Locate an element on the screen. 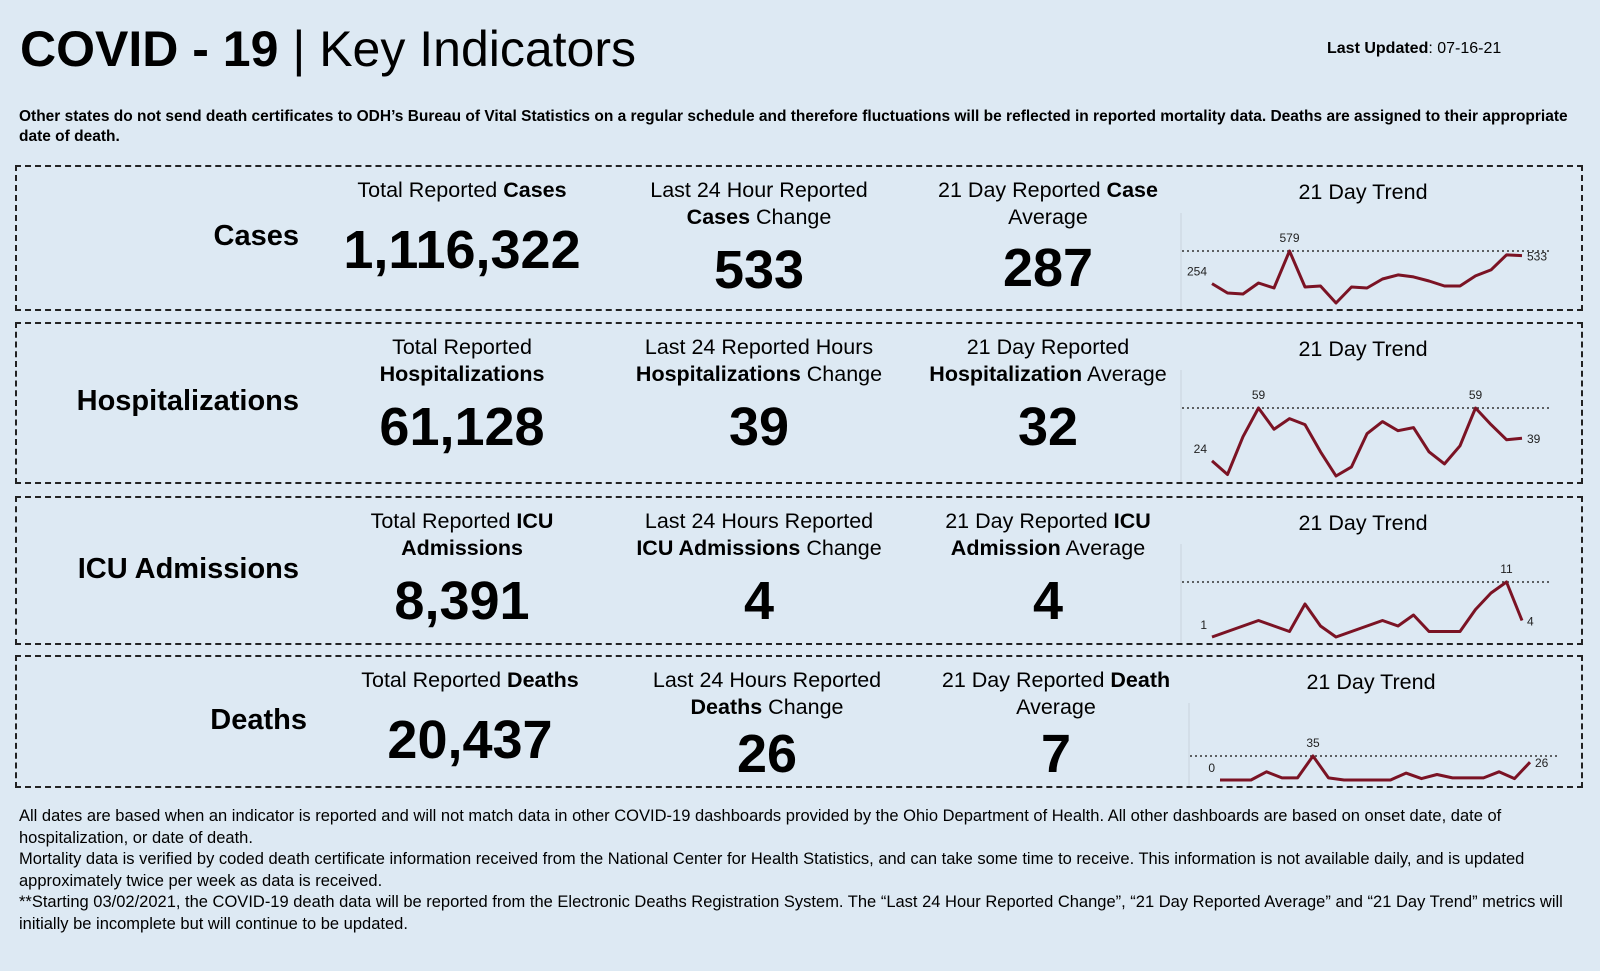 The width and height of the screenshot is (1600, 971). trend-data-label: 579 is located at coordinates (1289, 238).